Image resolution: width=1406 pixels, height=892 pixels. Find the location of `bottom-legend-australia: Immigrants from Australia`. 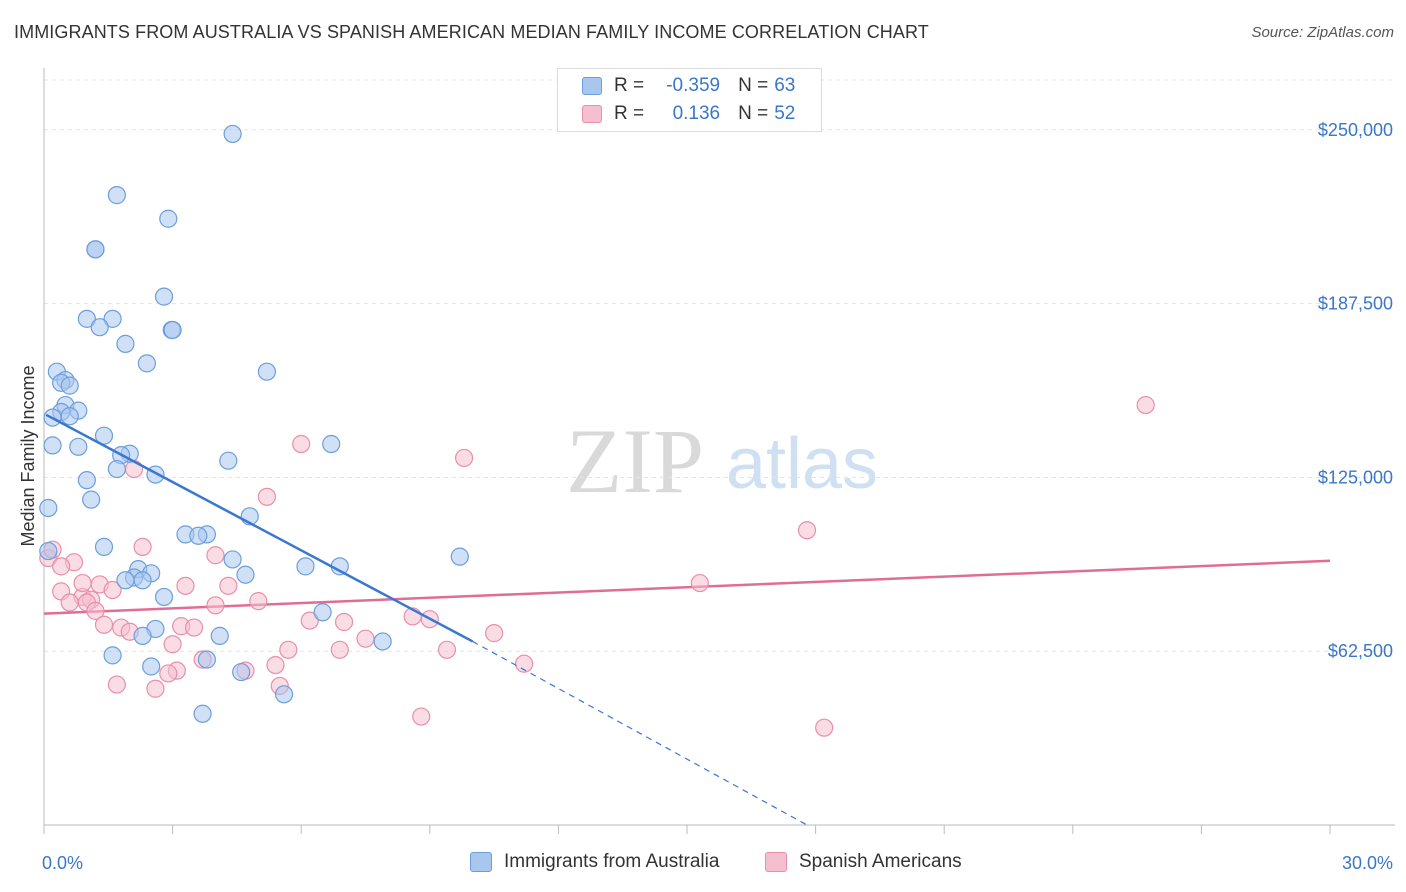

bottom-legend-australia: Immigrants from Australia is located at coordinates (594, 862).